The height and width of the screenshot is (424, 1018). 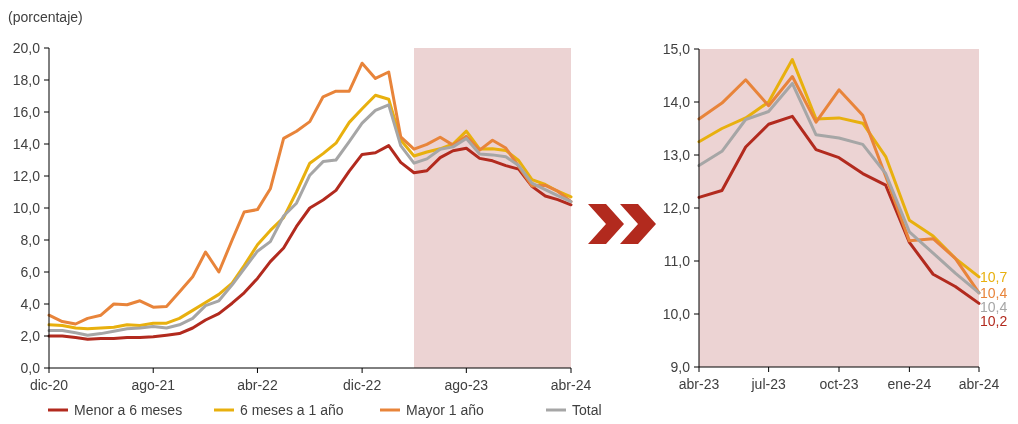 I want to click on x-tick-label: dic-20, so click(x=49, y=385).